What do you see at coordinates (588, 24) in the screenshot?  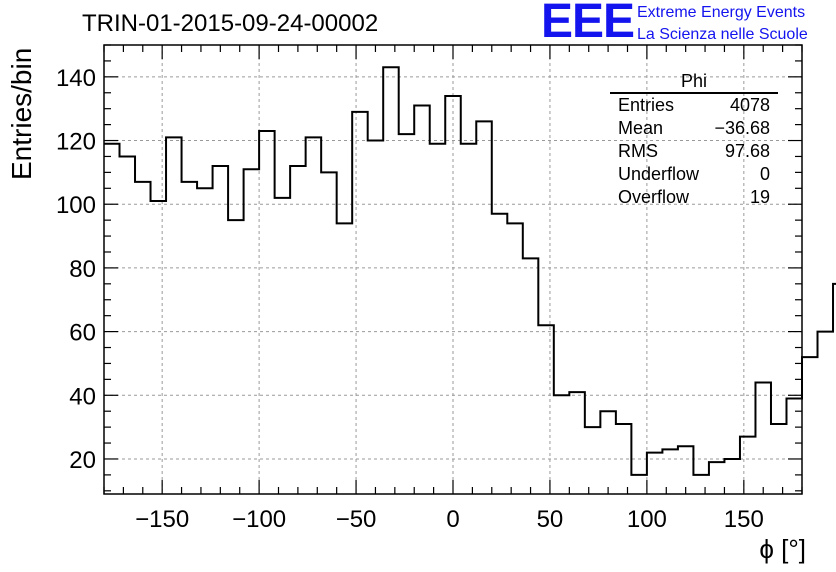 I see `eee-logo-mark: EEE` at bounding box center [588, 24].